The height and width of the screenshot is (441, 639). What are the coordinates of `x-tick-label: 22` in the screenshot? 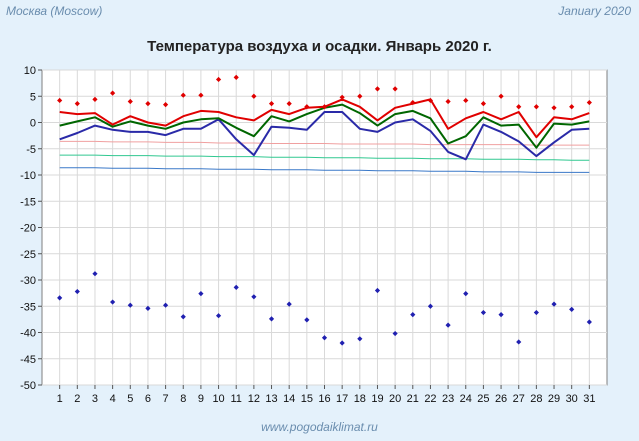 It's located at (430, 399).